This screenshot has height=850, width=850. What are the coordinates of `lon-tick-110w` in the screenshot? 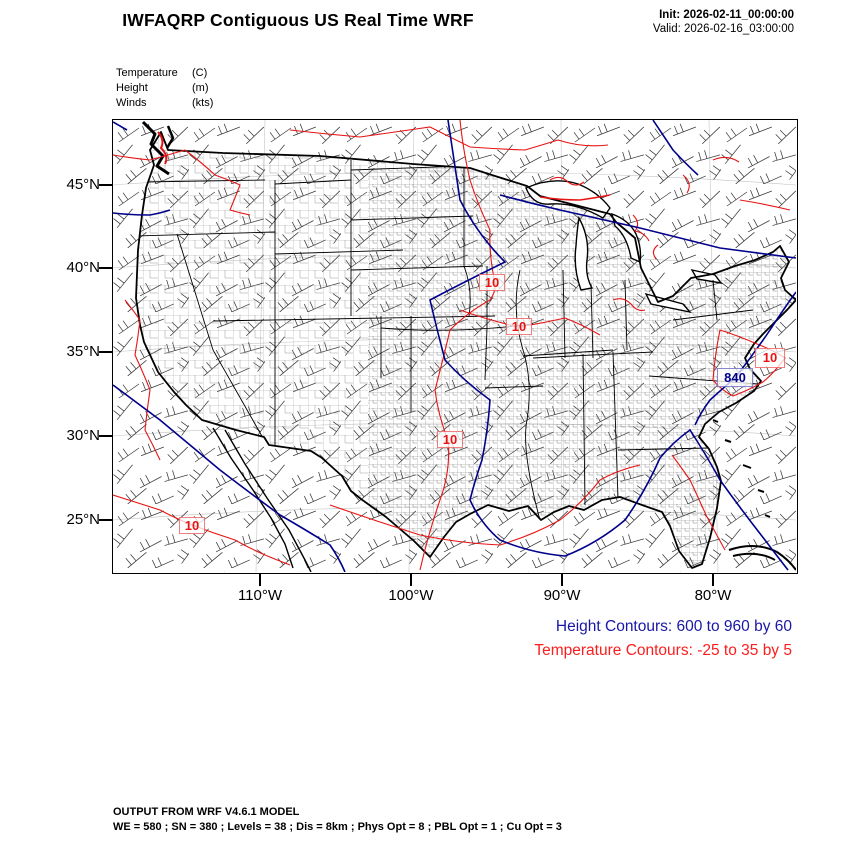 It's located at (260, 580).